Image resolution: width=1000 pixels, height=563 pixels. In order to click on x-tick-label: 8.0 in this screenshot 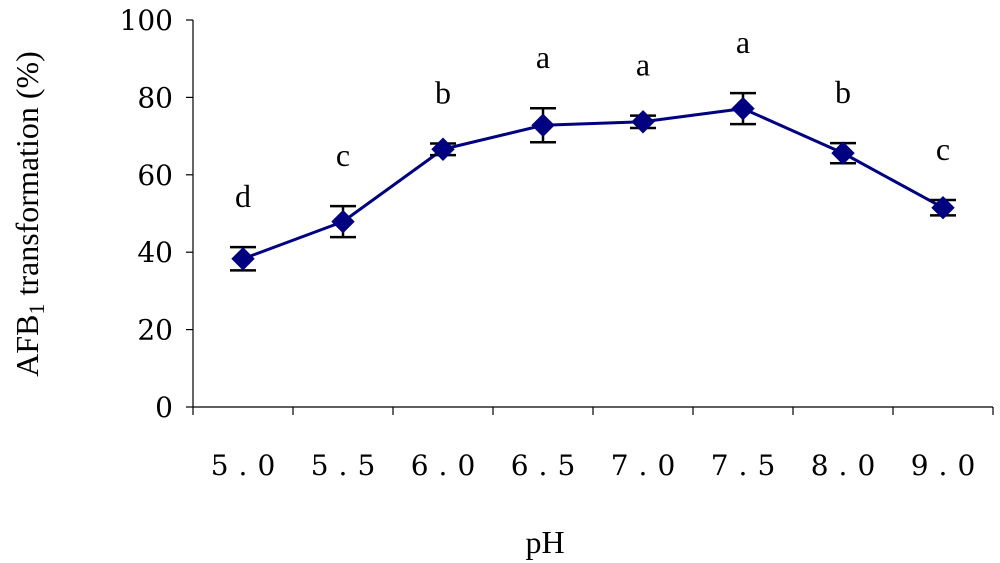, I will do `click(848, 465)`.